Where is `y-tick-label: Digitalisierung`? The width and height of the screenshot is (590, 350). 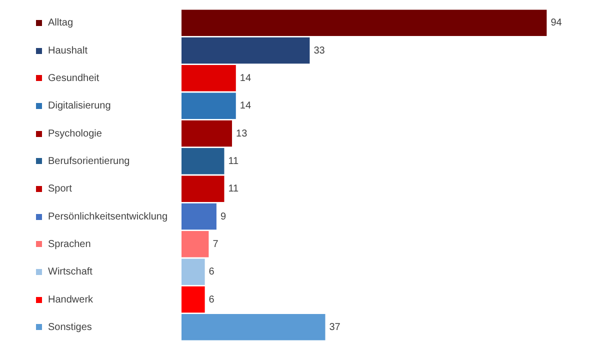
y-tick-label: Digitalisierung is located at coordinates (79, 106).